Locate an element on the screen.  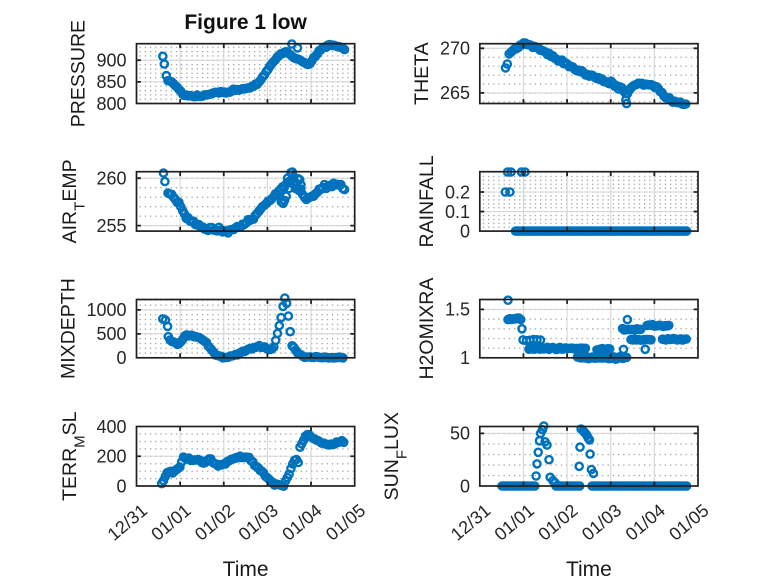
svg-text: 900 is located at coordinates (111, 61).